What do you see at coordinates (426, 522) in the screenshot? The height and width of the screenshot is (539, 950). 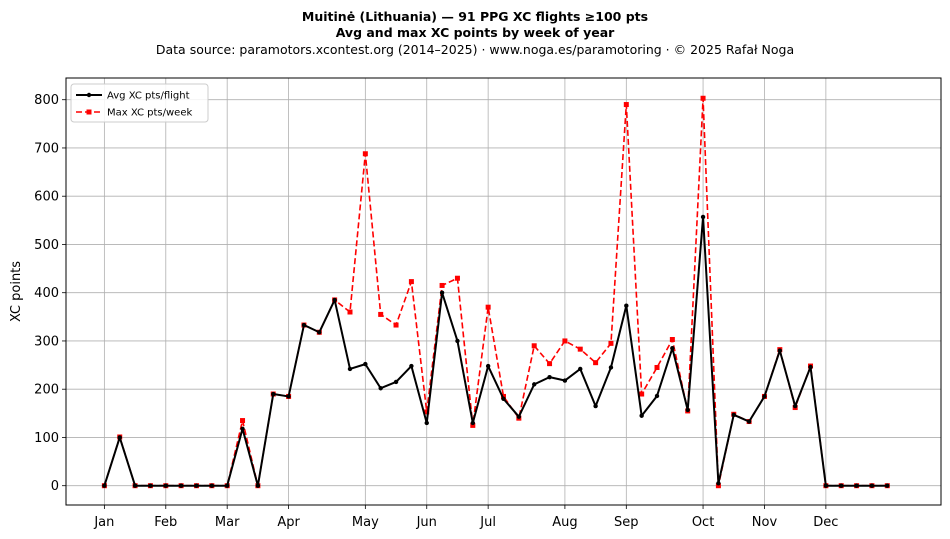 I see `x-tick-label: Jun` at bounding box center [426, 522].